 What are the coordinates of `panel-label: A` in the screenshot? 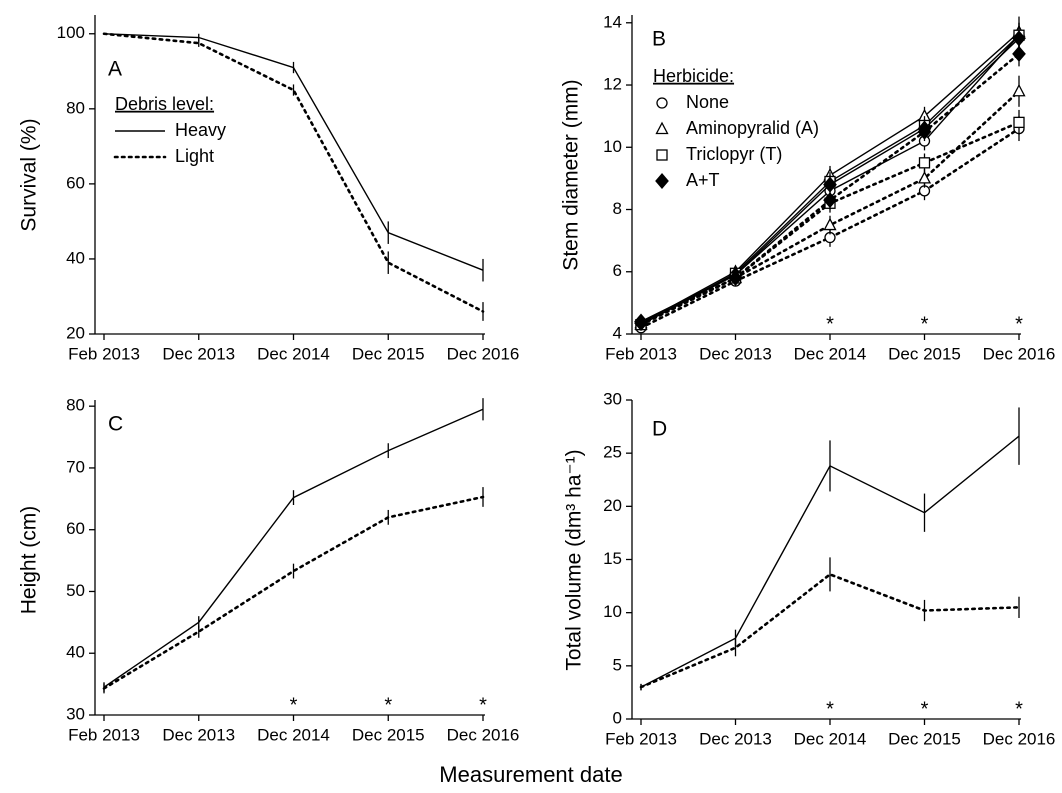 It's located at (115, 69).